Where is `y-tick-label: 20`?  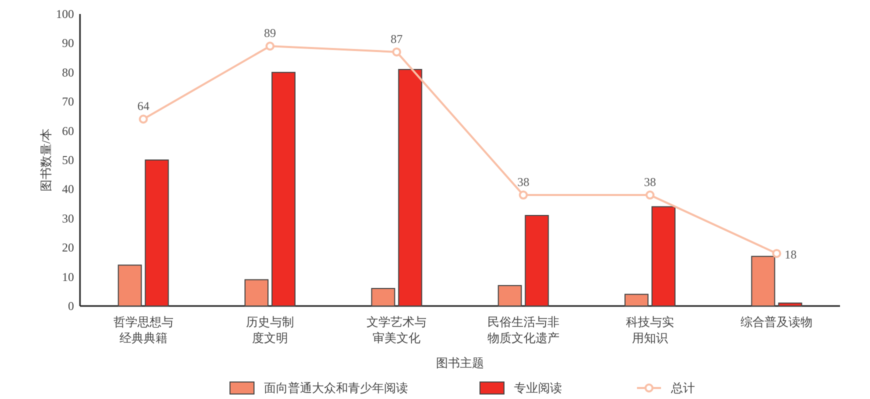 y-tick-label: 20 is located at coordinates (68, 247).